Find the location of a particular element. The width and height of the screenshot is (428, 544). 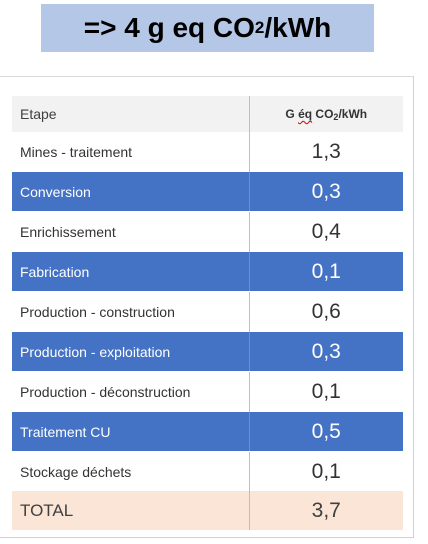

headline-banner: => 4 g eq CO 2/kWh is located at coordinates (207, 28).